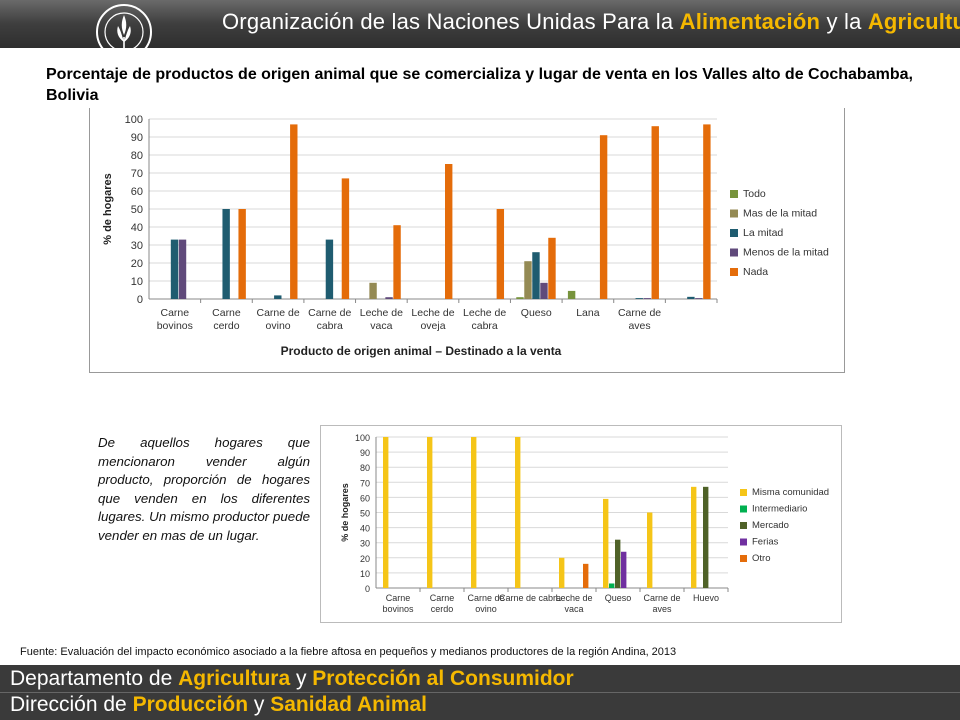 The image size is (960, 720). I want to click on bar-otro, so click(586, 575).